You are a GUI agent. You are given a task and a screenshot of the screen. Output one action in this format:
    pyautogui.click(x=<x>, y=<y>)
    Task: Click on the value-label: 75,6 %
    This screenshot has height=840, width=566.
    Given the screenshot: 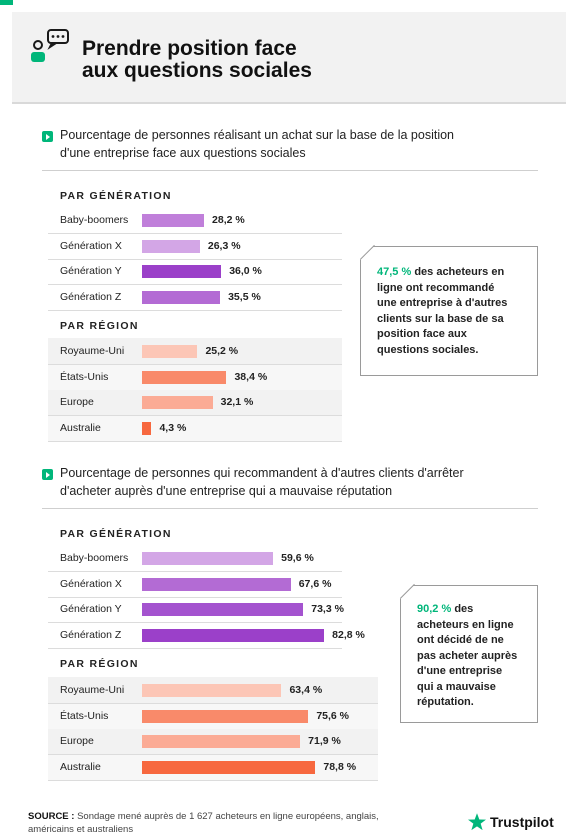 What is the action you would take?
    pyautogui.click(x=333, y=715)
    